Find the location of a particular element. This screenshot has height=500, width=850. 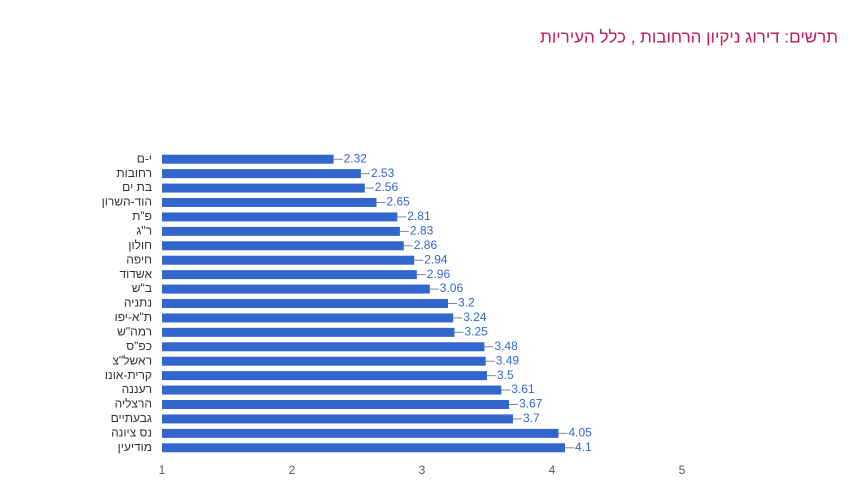

y-tick-label: כפ"ס is located at coordinates (139, 346).